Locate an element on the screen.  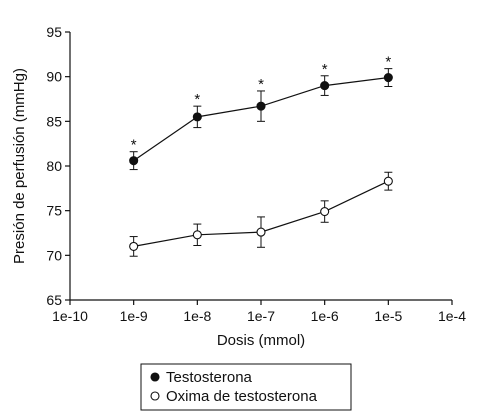
legend-entry-testosterona: Testosterona is located at coordinates (209, 377).